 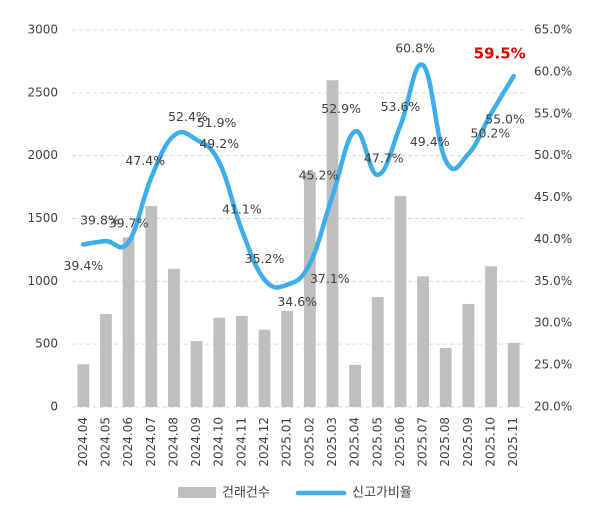 I want to click on y2-tick-label: 55.0%, so click(x=553, y=113).